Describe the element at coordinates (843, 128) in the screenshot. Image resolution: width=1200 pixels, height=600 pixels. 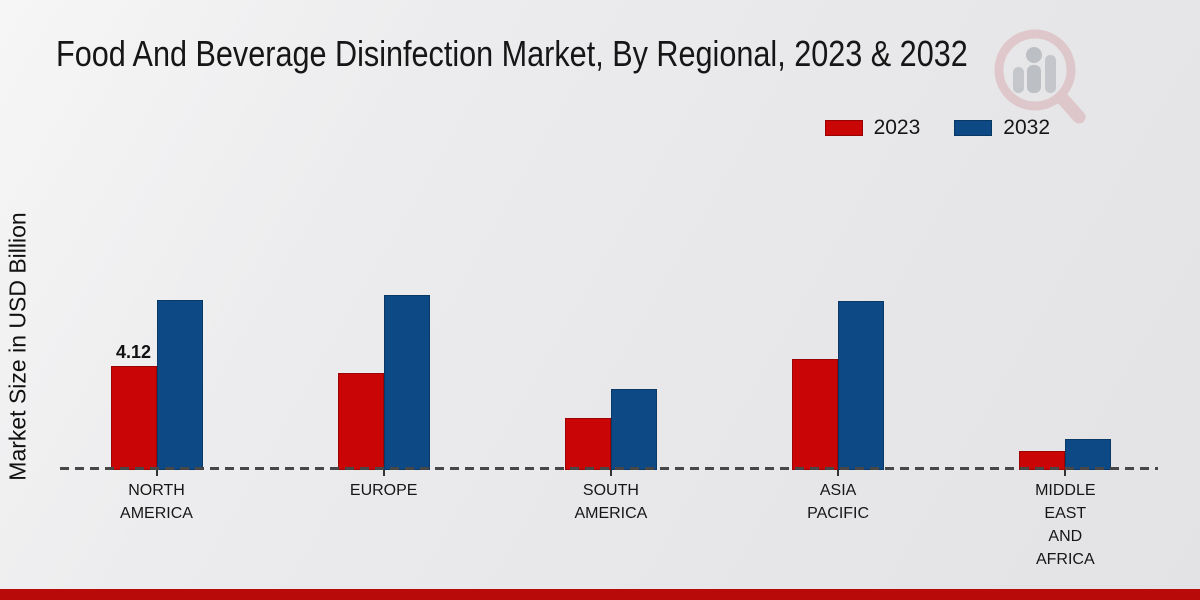
I see `legend-swatch-2023` at that location.